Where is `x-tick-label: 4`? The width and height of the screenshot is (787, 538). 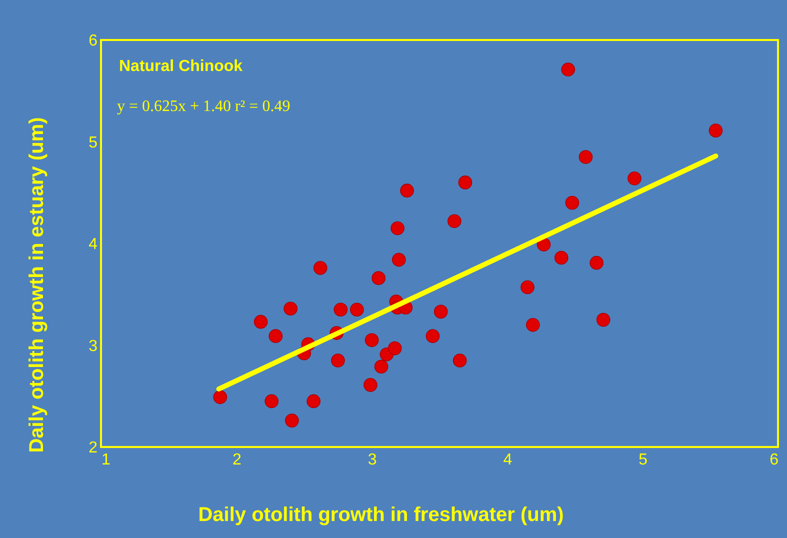 x-tick-label: 4 is located at coordinates (507, 460).